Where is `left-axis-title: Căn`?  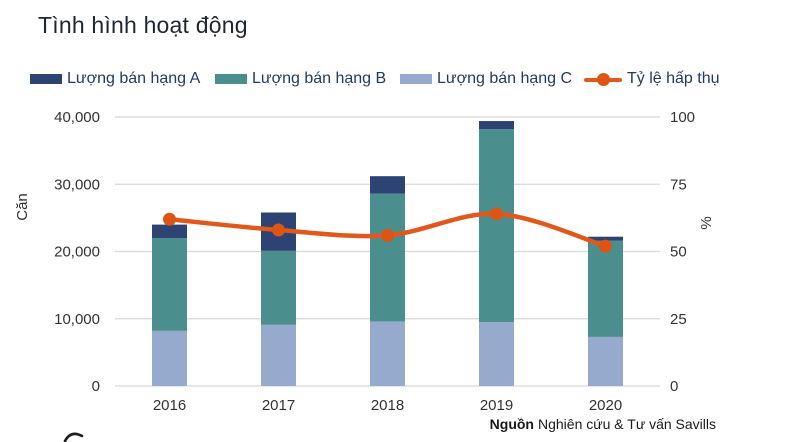 left-axis-title: Căn is located at coordinates (22, 207).